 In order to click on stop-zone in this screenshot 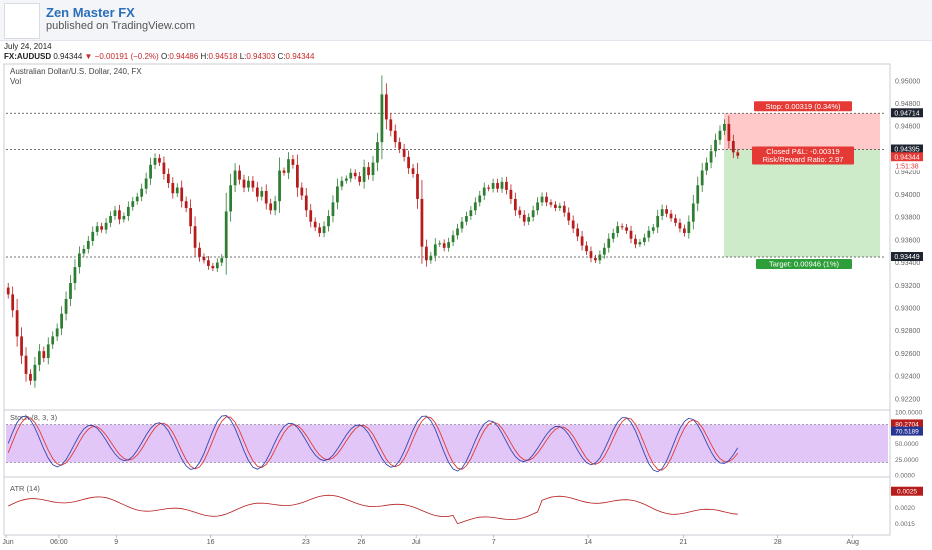, I will do `click(802, 131)`.